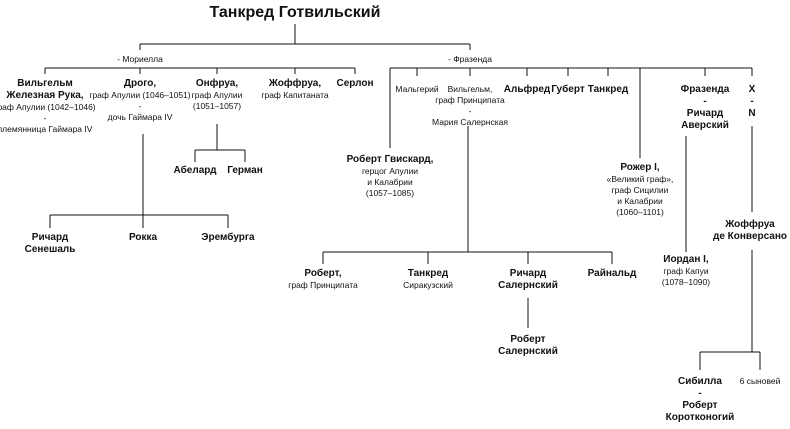 This screenshot has width=790, height=429. Describe the element at coordinates (48, 107) in the screenshot. I see `node-line: граф Апулии (1042–1046)` at that location.